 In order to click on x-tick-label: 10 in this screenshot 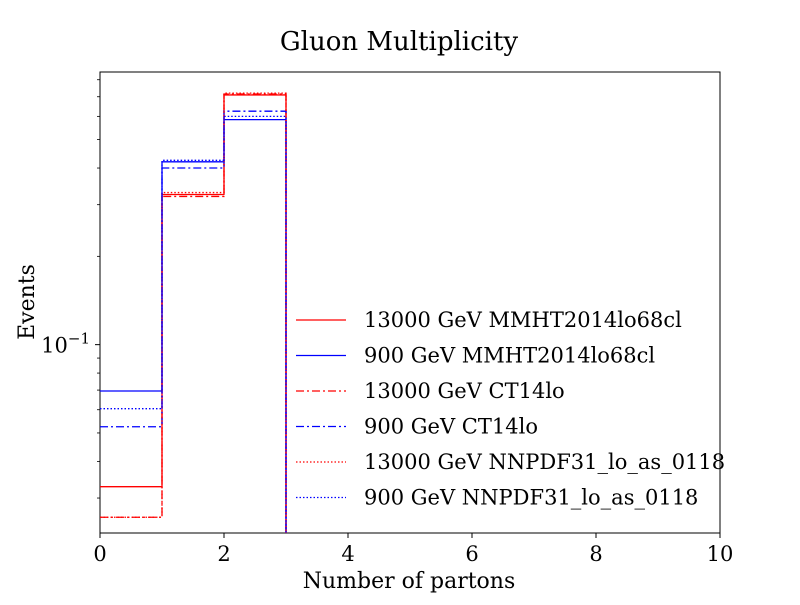, I will do `click(720, 554)`.